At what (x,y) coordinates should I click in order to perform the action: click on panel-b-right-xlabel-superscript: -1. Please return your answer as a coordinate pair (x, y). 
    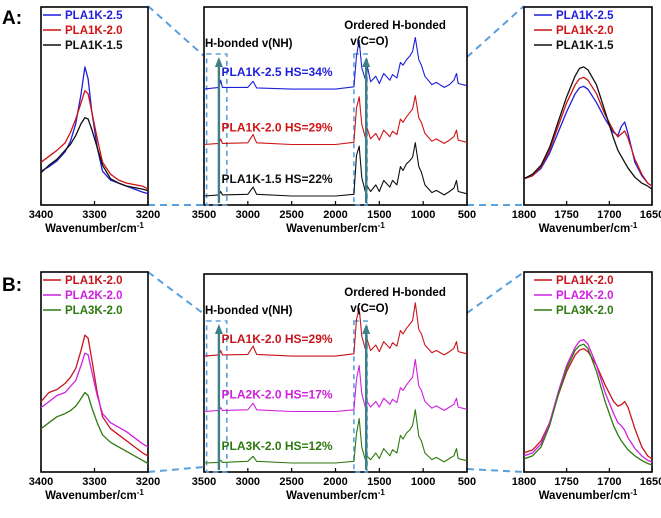
    Looking at the image, I should click on (634, 492).